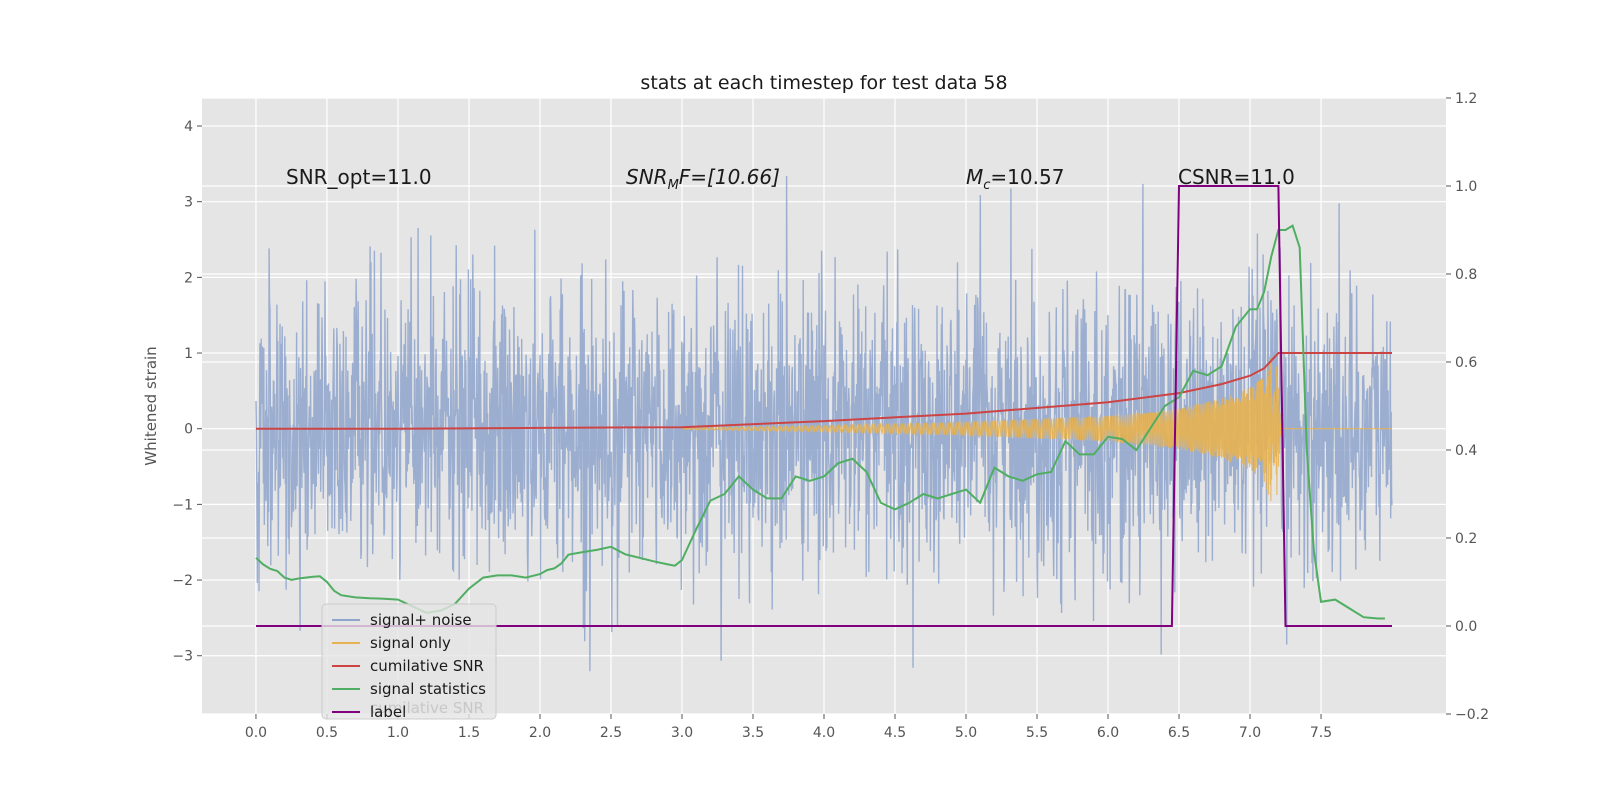 The width and height of the screenshot is (1600, 800). I want to click on legend-box, so click(409, 661).